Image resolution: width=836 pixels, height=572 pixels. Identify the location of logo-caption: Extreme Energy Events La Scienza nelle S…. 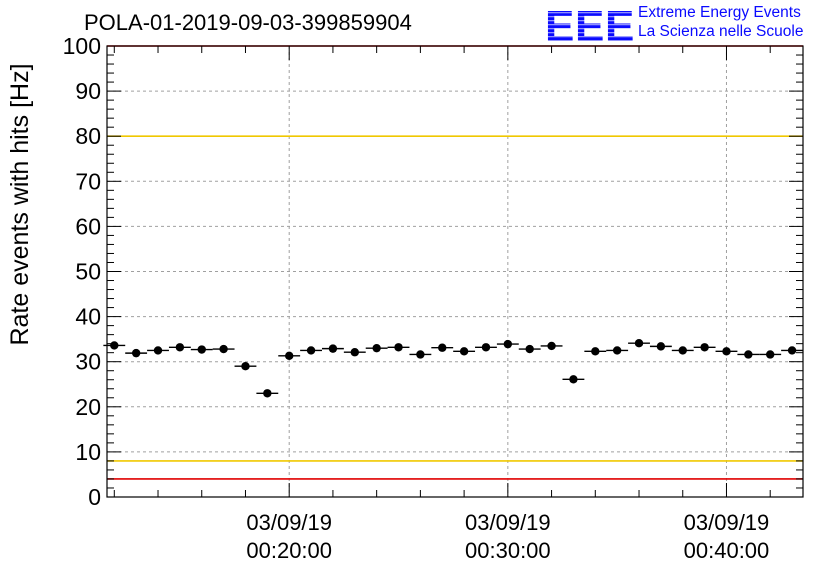
(720, 22).